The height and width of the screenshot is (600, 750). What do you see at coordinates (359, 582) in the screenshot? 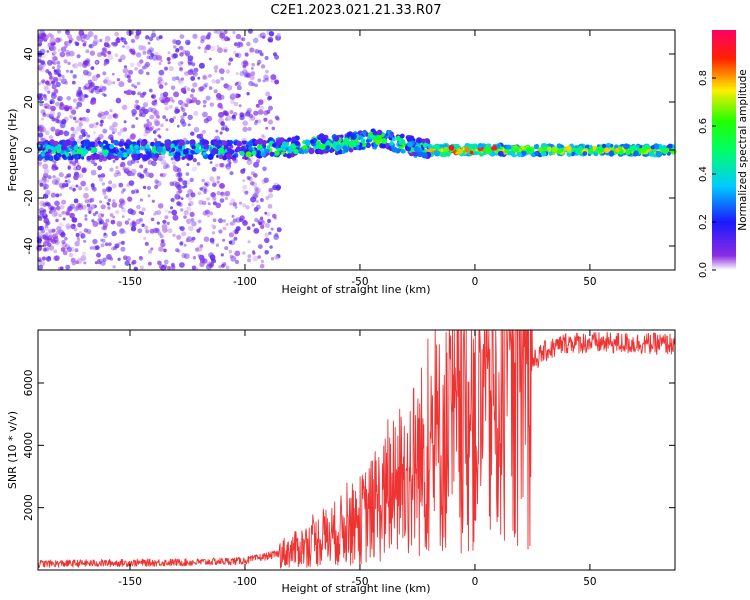
I see `x-tick-label: -50` at bounding box center [359, 582].